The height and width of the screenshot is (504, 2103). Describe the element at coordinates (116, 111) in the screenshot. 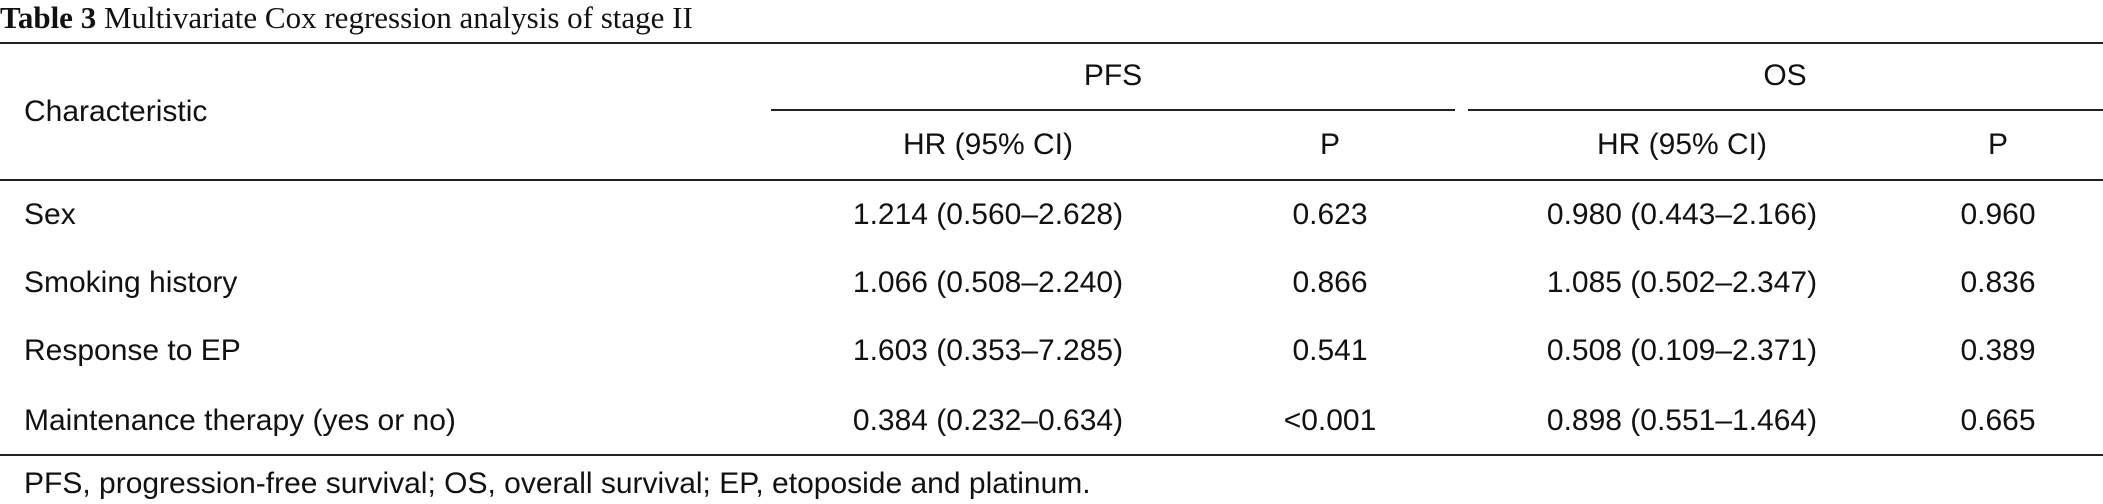

I see `row-header: Characteristic` at that location.